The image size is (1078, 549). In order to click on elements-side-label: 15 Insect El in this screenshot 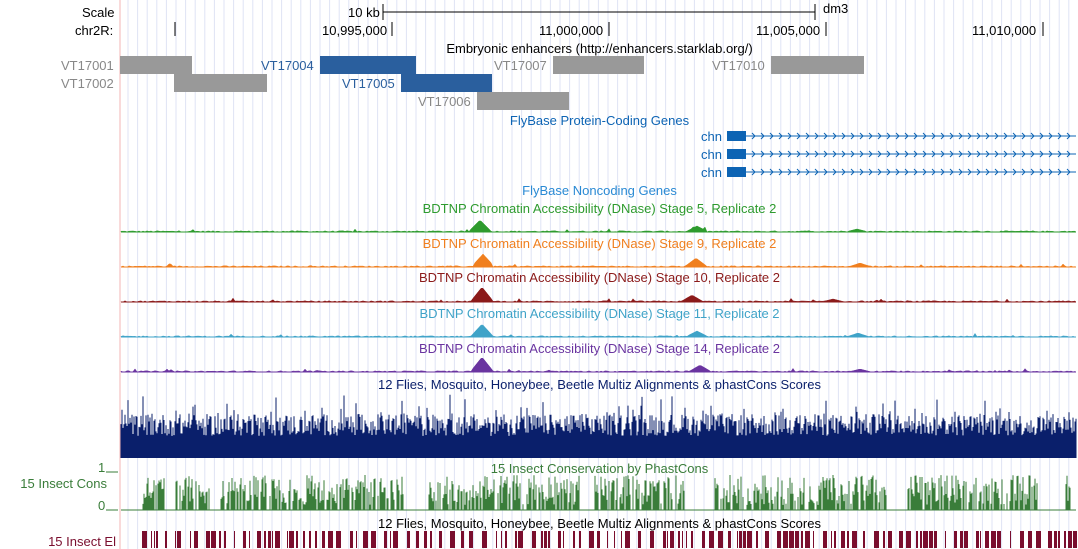, I will do `click(82, 541)`.